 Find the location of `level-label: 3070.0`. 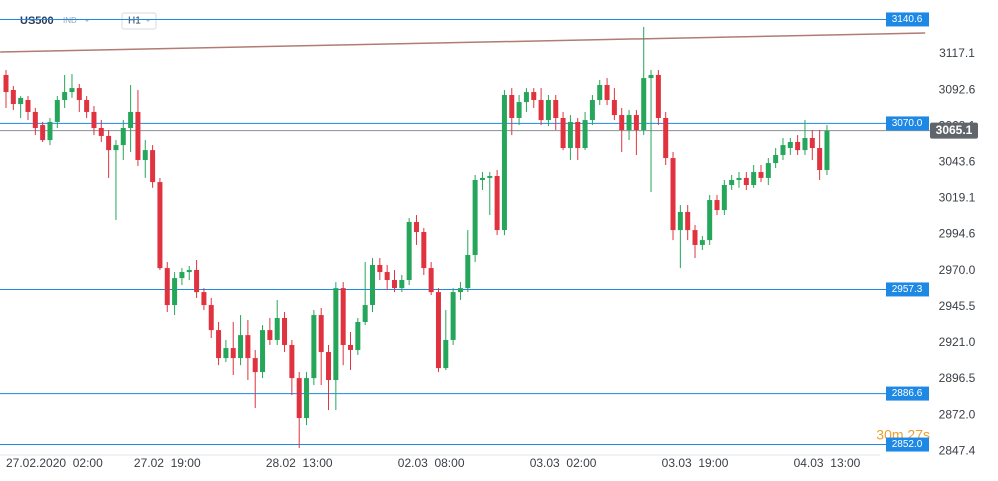

level-label: 3070.0 is located at coordinates (907, 123).